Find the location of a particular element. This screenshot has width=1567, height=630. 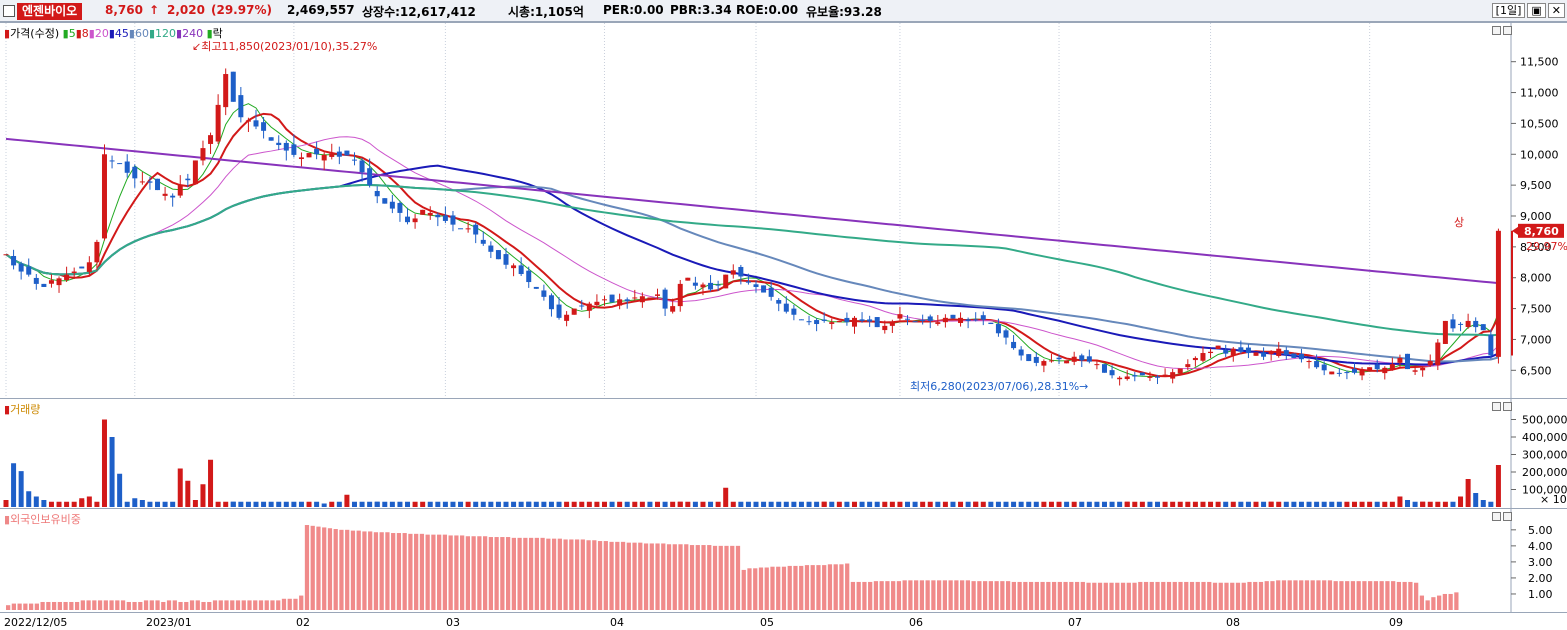

period-button: [1일] is located at coordinates (1508, 10).